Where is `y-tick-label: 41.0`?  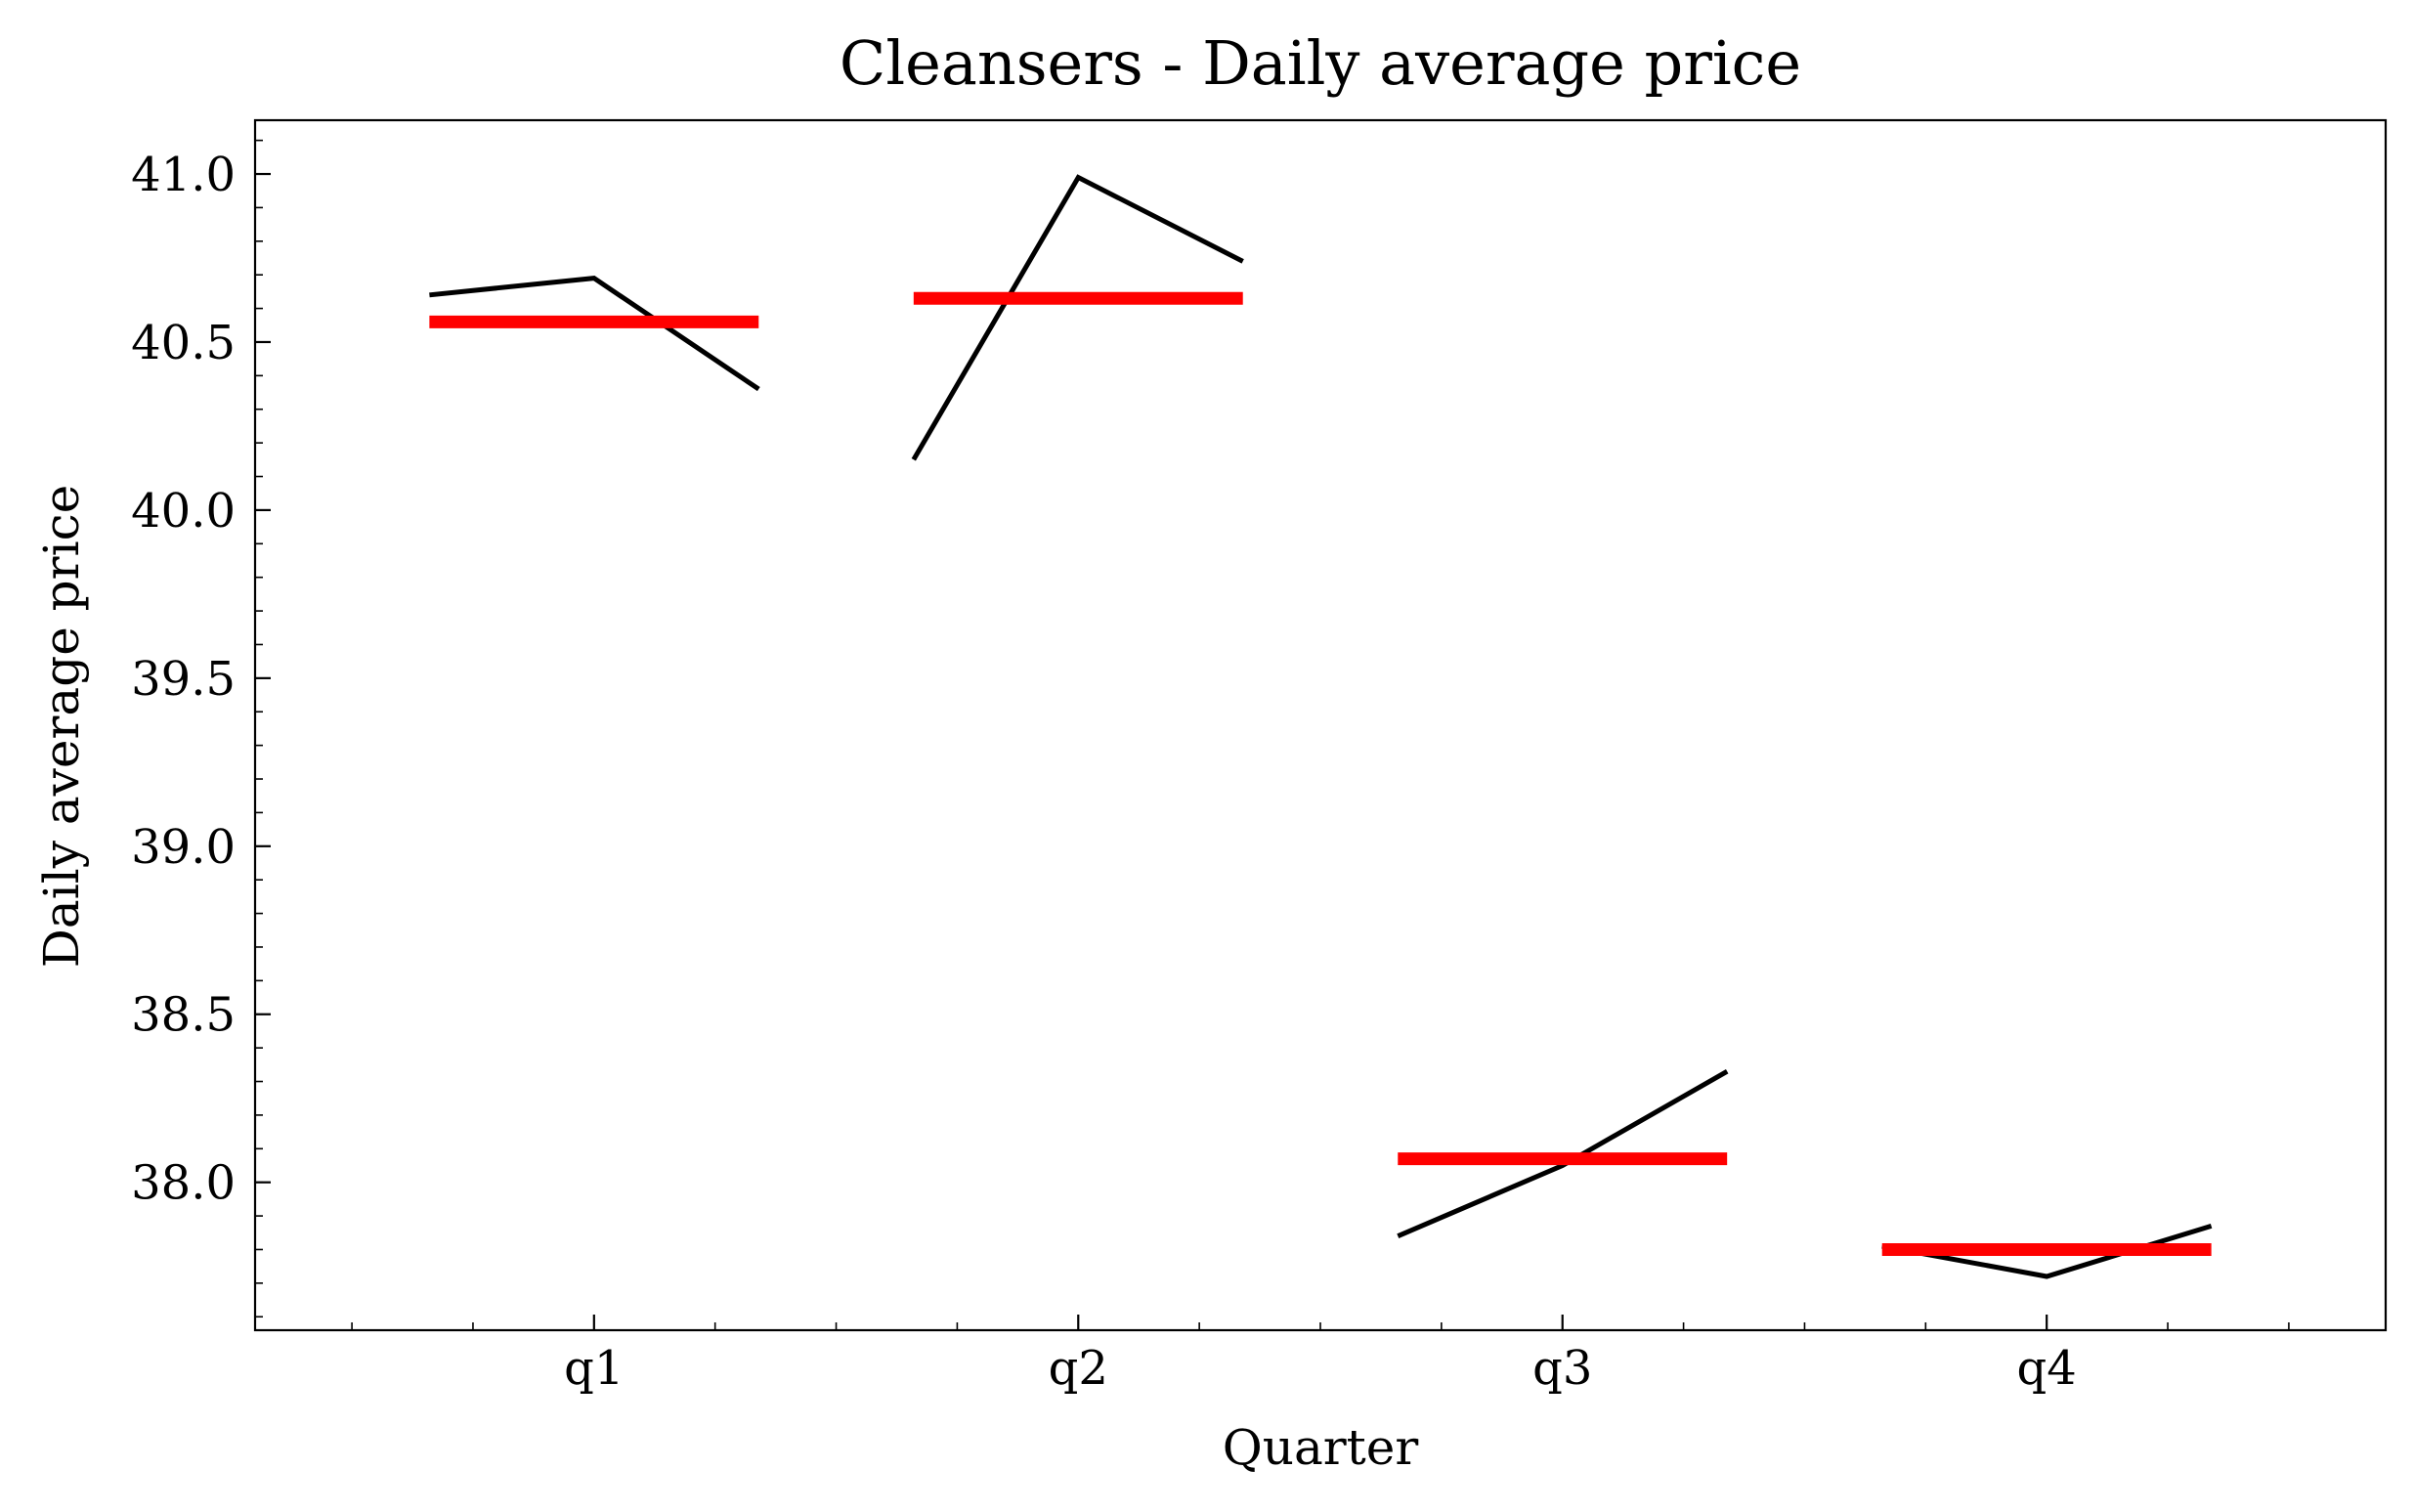 y-tick-label: 41.0 is located at coordinates (183, 175).